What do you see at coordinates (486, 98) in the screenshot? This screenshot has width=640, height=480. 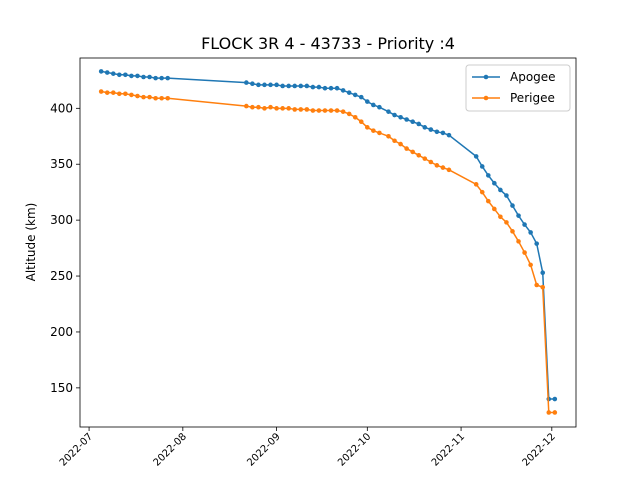 I see `legend-swatch-marker` at bounding box center [486, 98].